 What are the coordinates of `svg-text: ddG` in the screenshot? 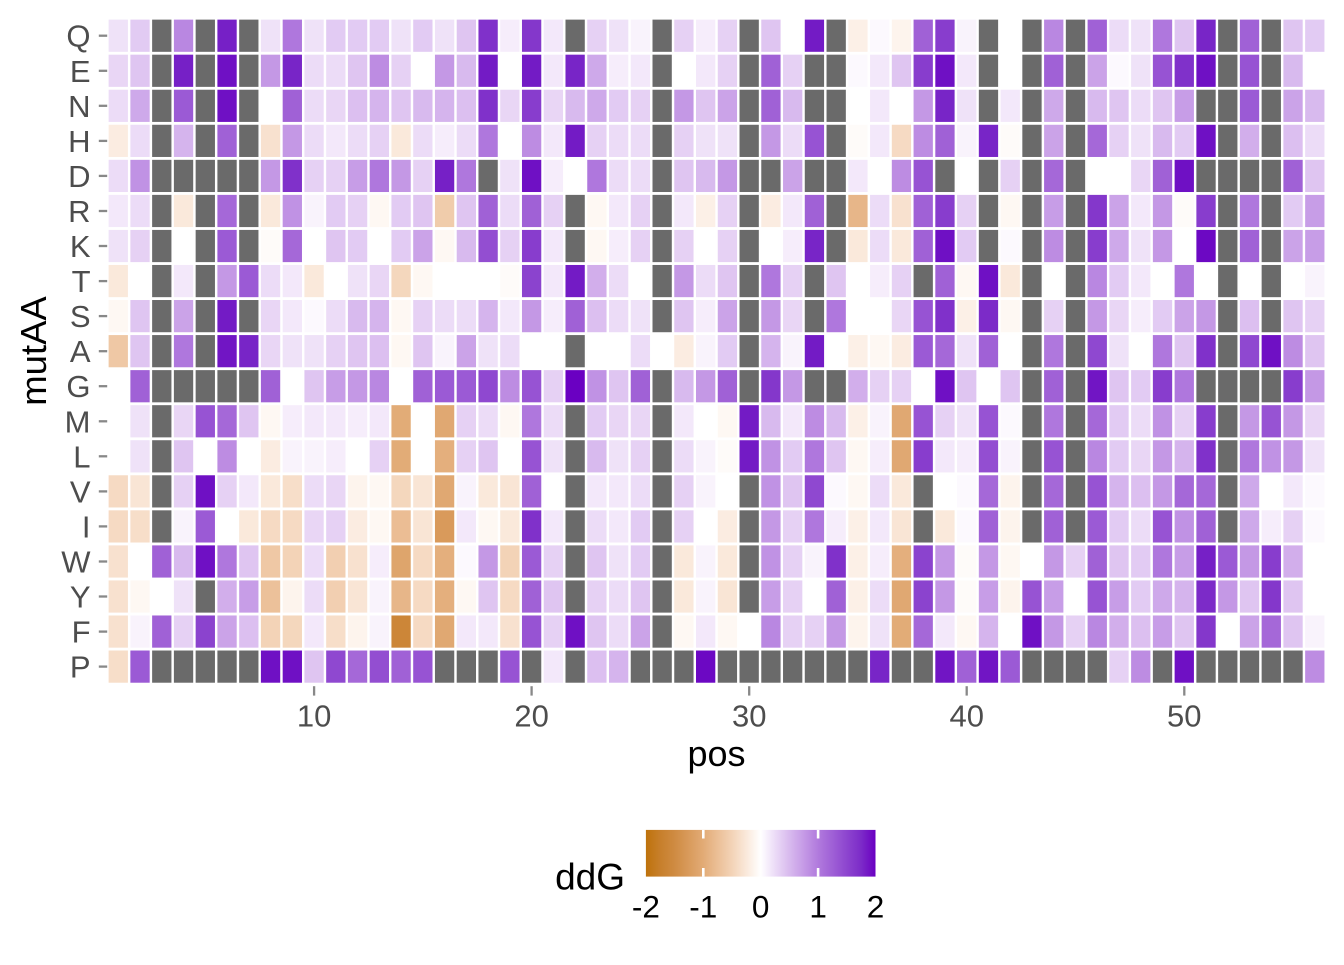 It's located at (590, 877).